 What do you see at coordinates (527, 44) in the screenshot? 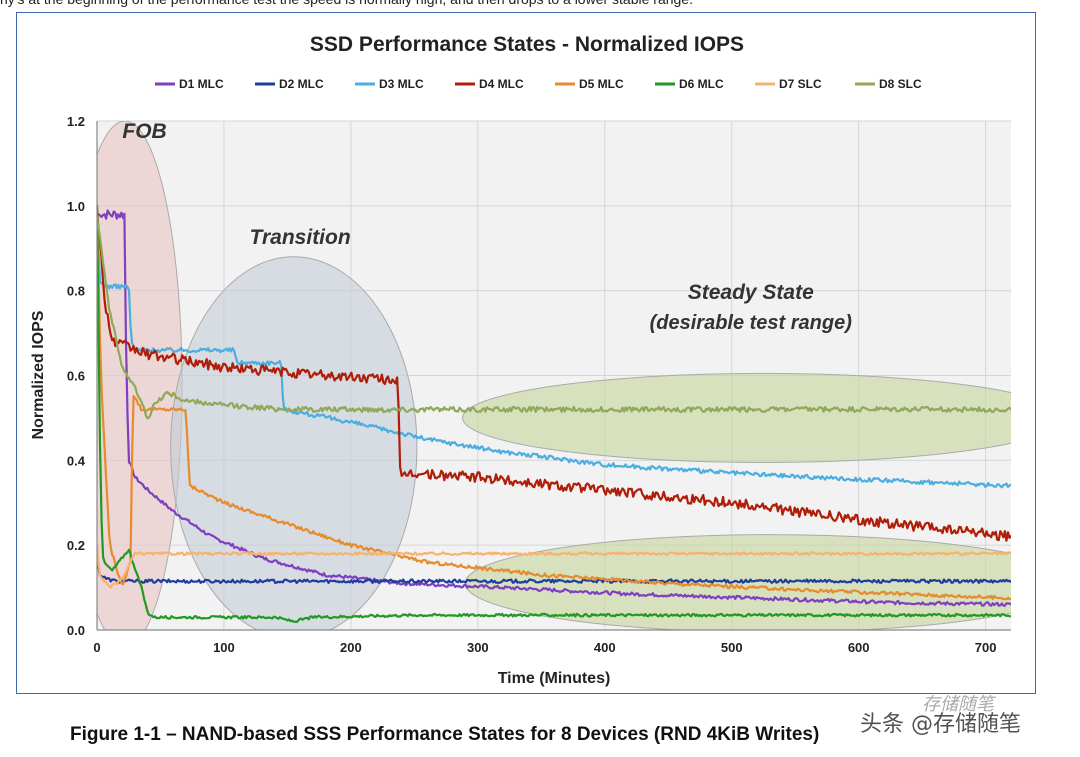
I see `chart-title: SSD Performance States - Normalized IOPS` at bounding box center [527, 44].